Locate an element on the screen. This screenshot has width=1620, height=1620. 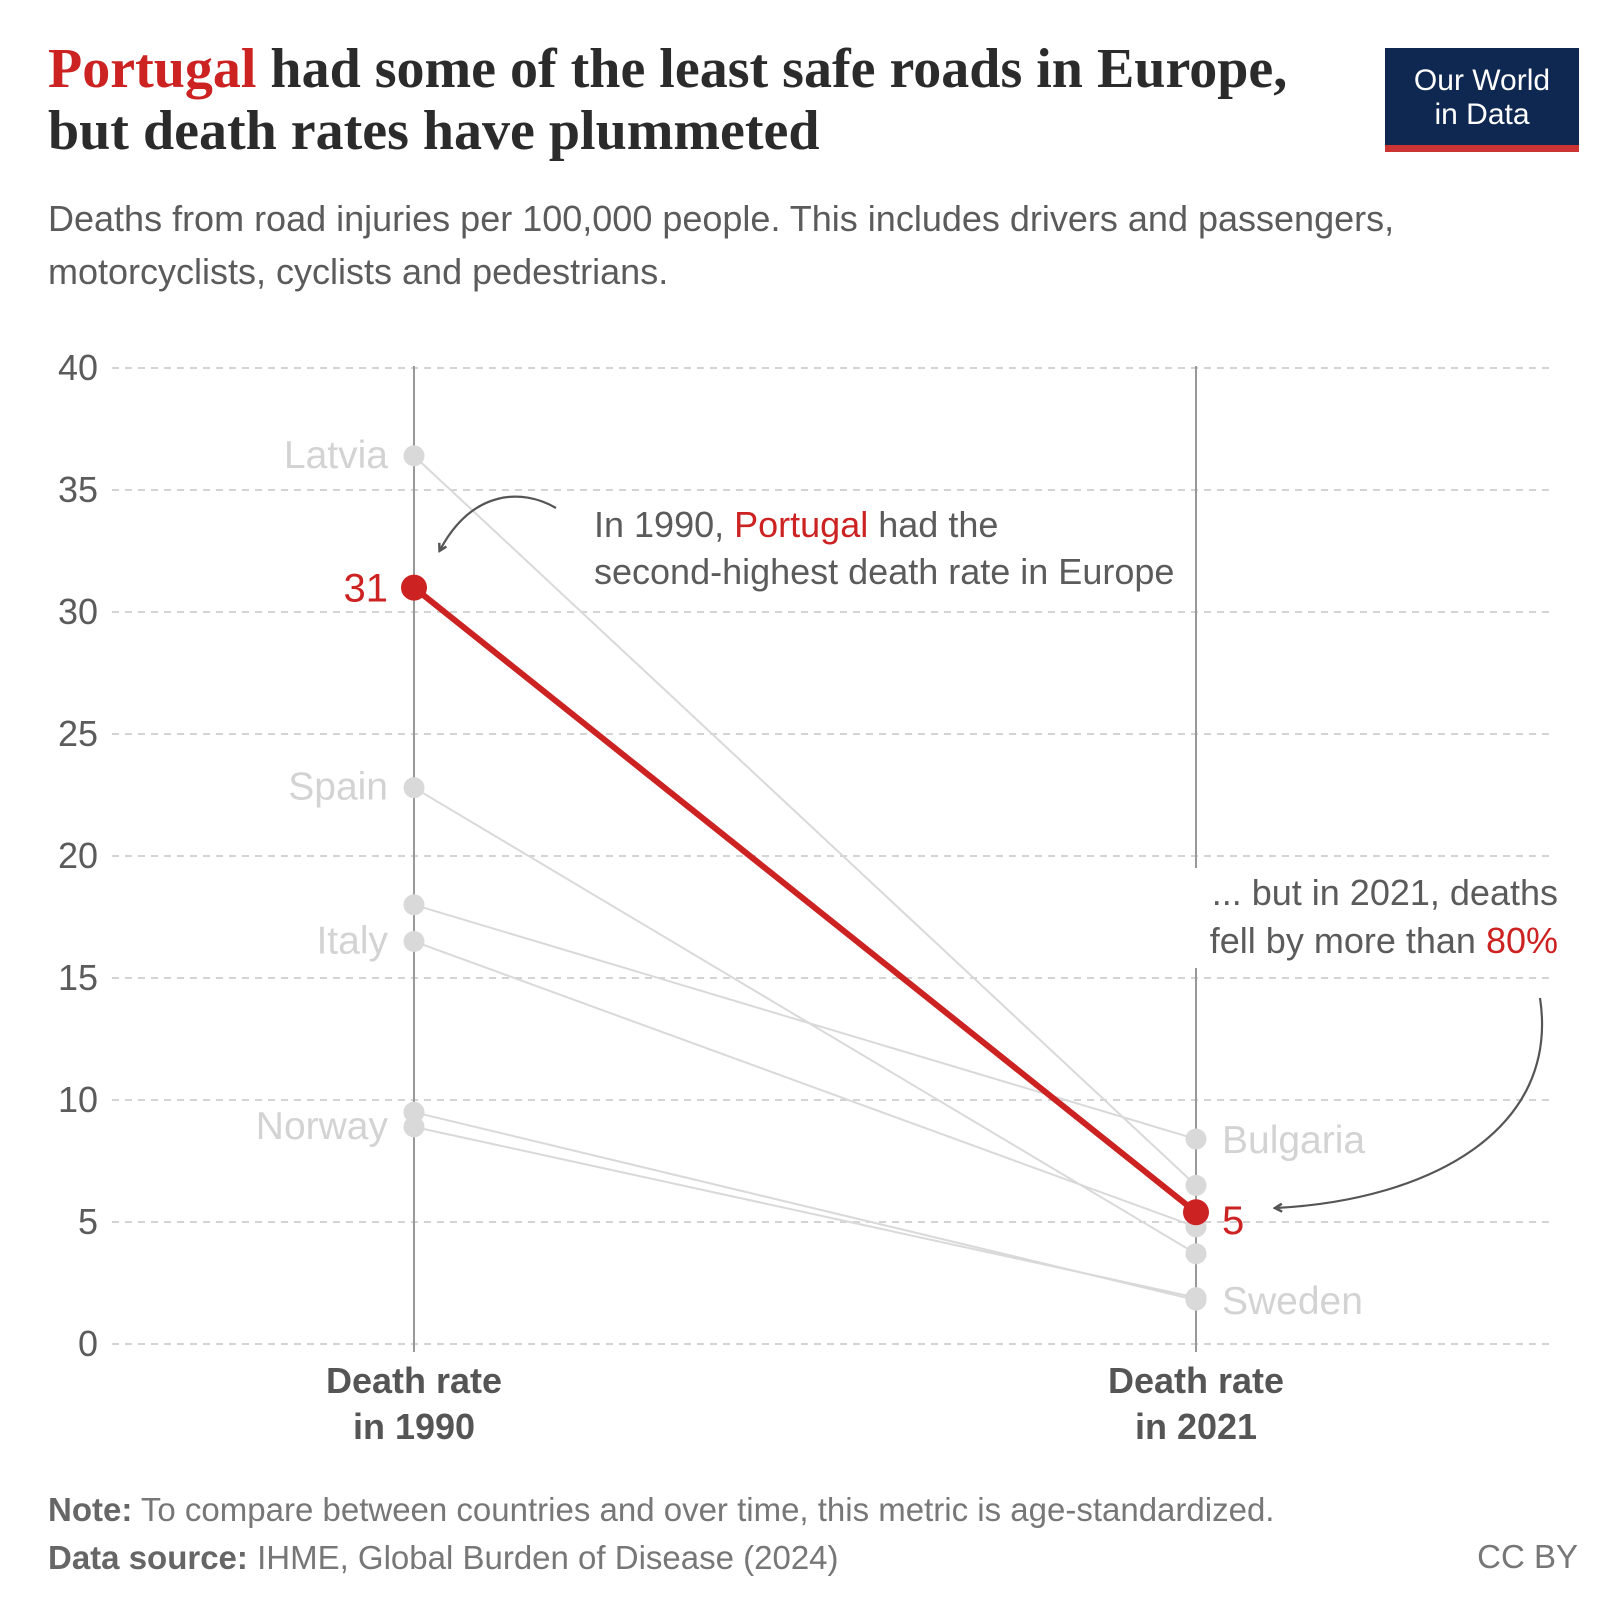
x-axis-label: in 1990 is located at coordinates (414, 1426).